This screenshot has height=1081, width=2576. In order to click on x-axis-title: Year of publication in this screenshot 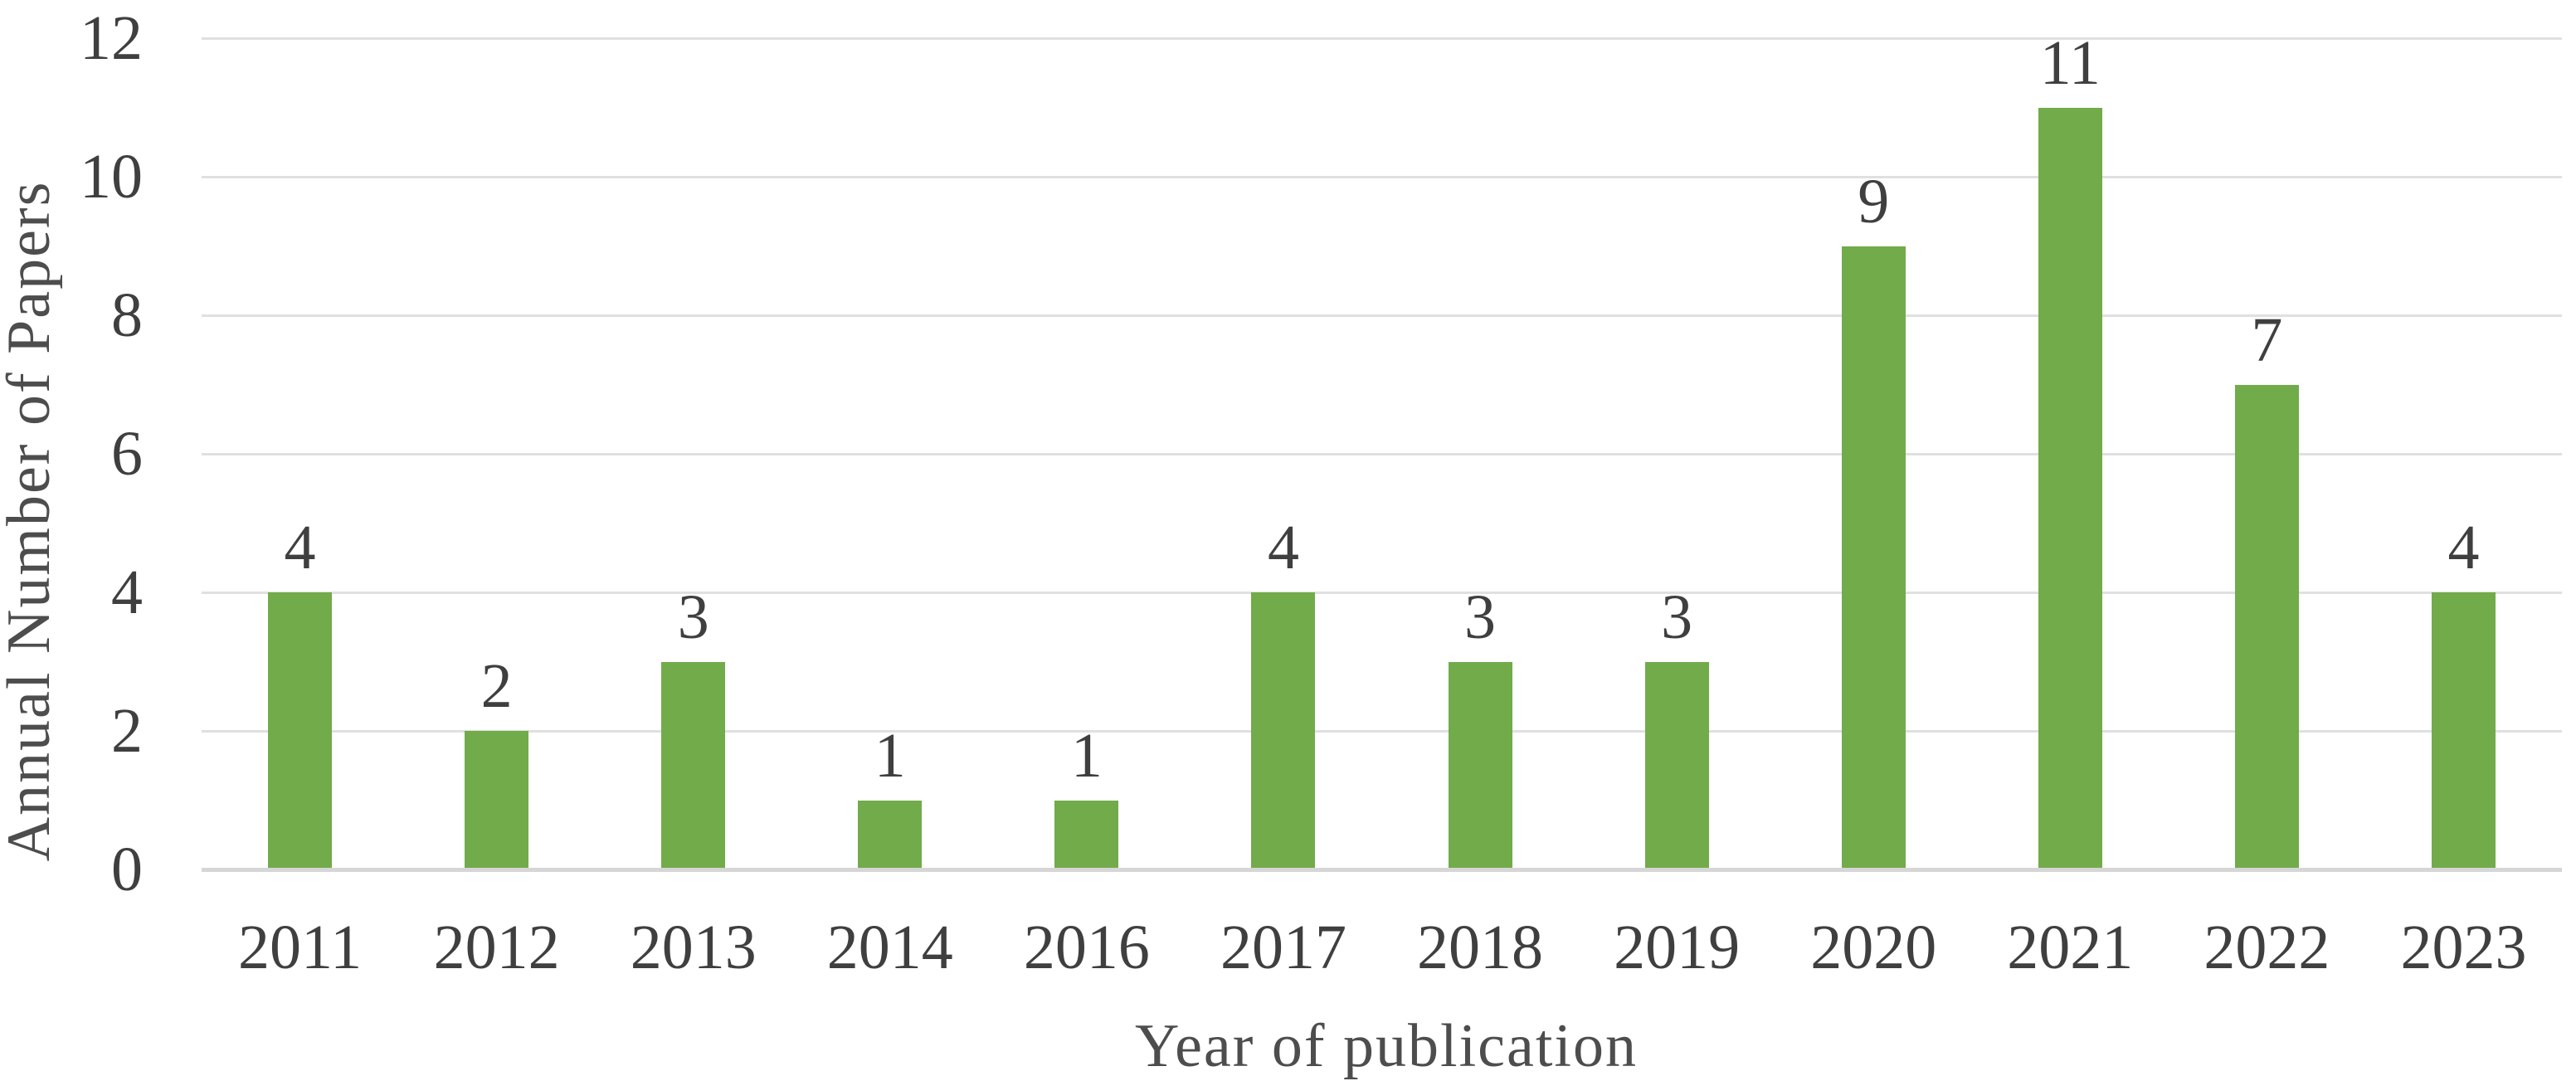, I will do `click(1386, 1046)`.